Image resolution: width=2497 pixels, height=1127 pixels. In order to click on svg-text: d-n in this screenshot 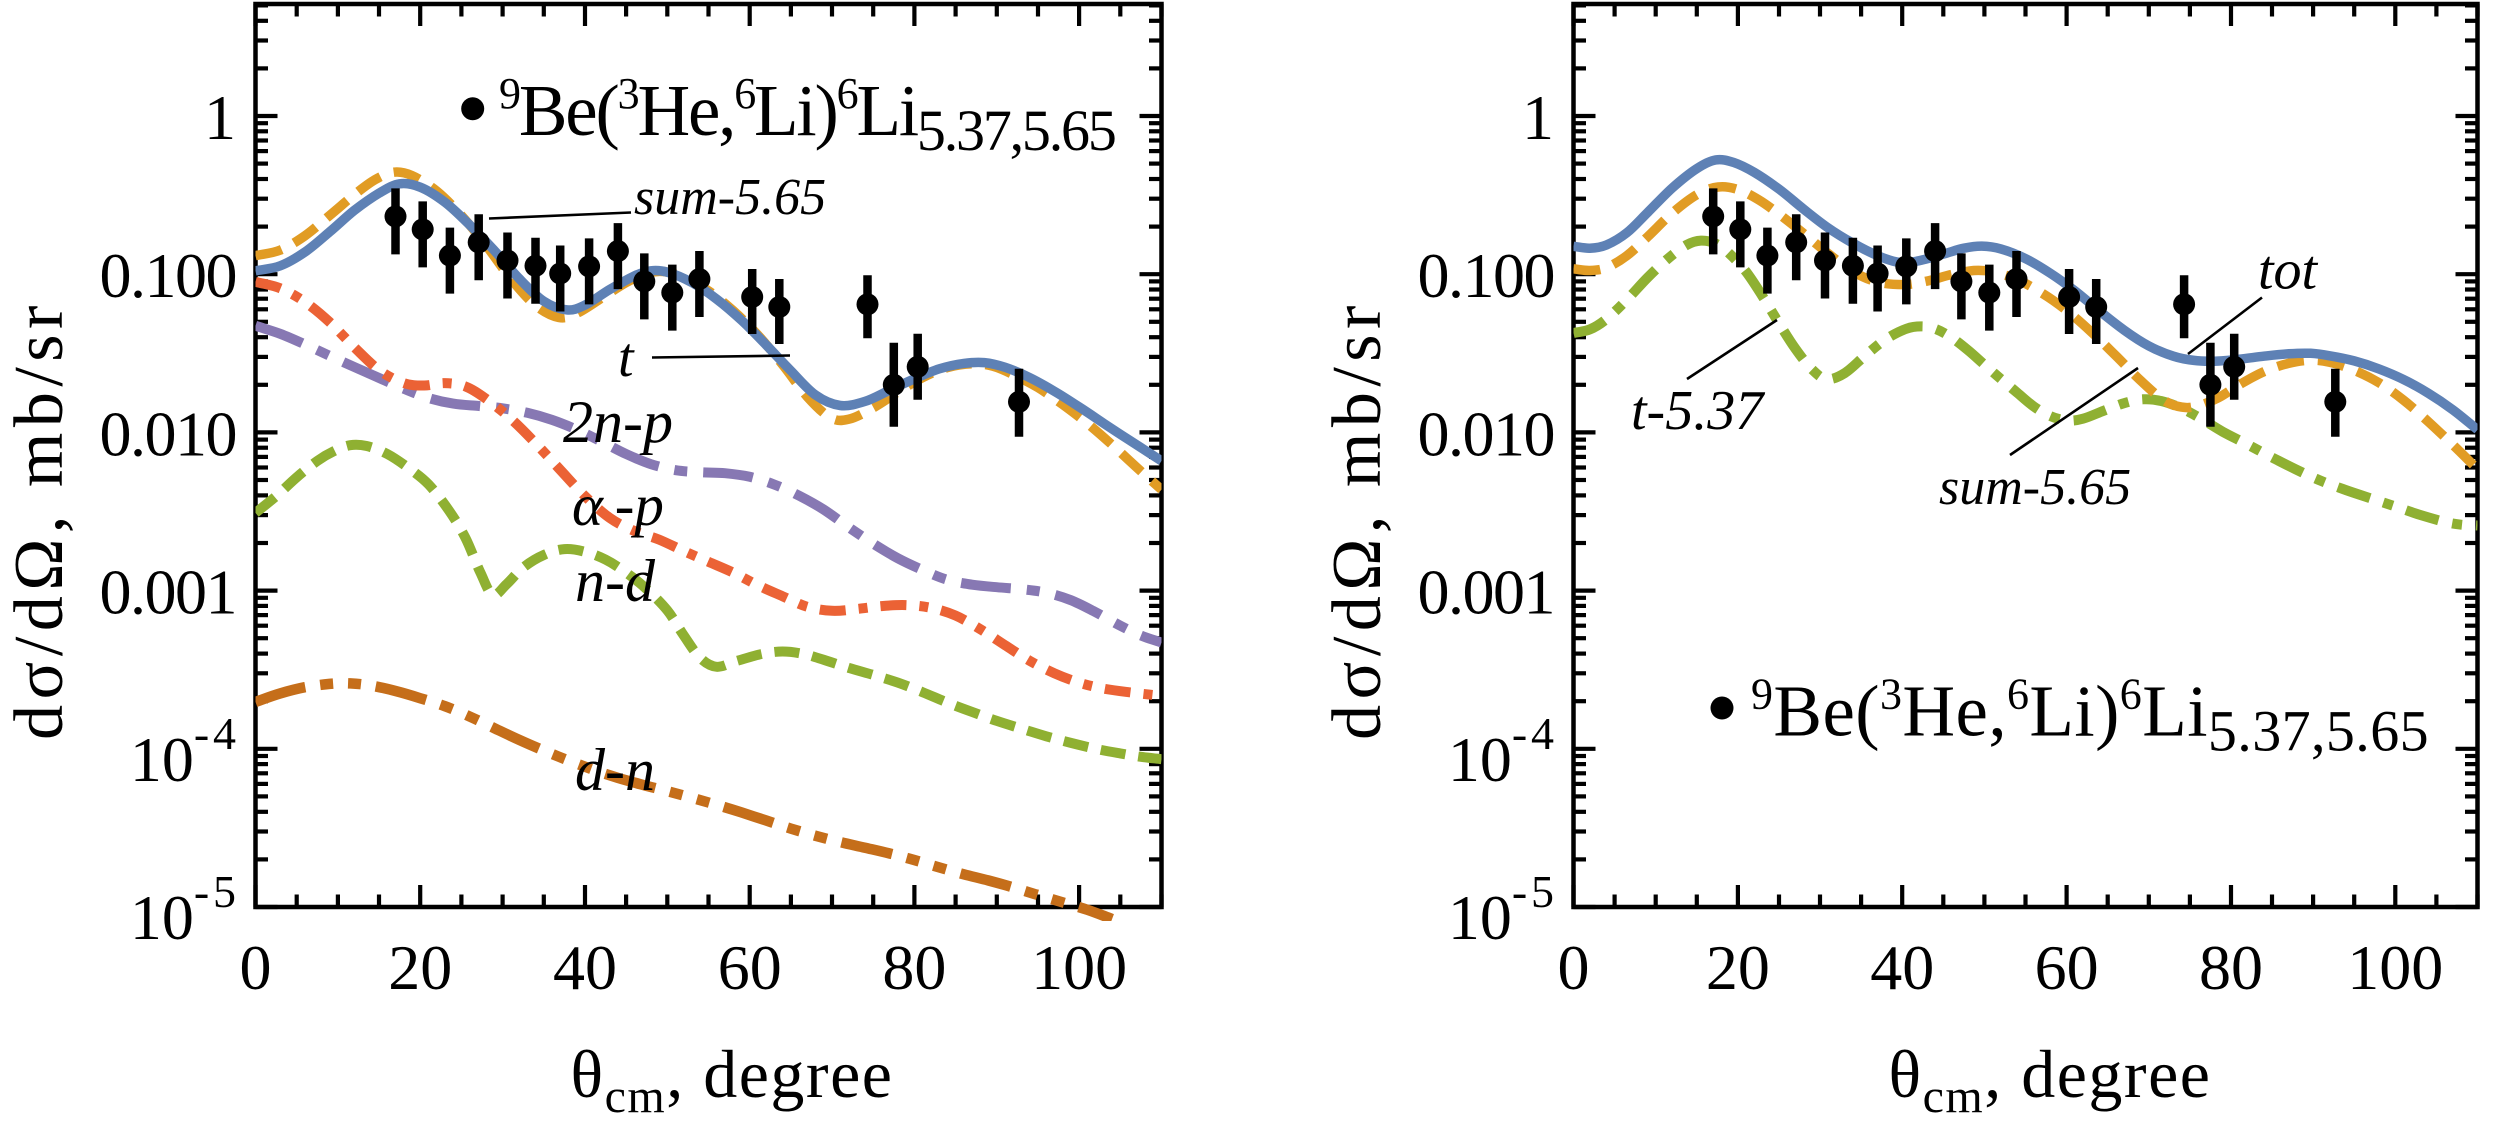, I will do `click(615, 770)`.